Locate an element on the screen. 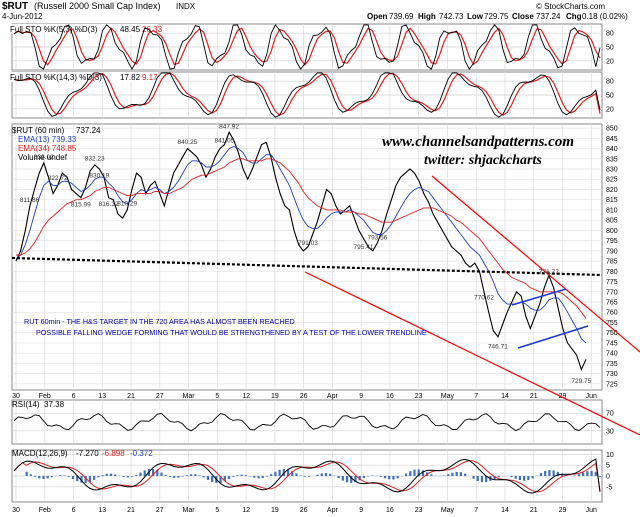 The width and height of the screenshot is (640, 517). sto1-d: 26.33 is located at coordinates (152, 29).